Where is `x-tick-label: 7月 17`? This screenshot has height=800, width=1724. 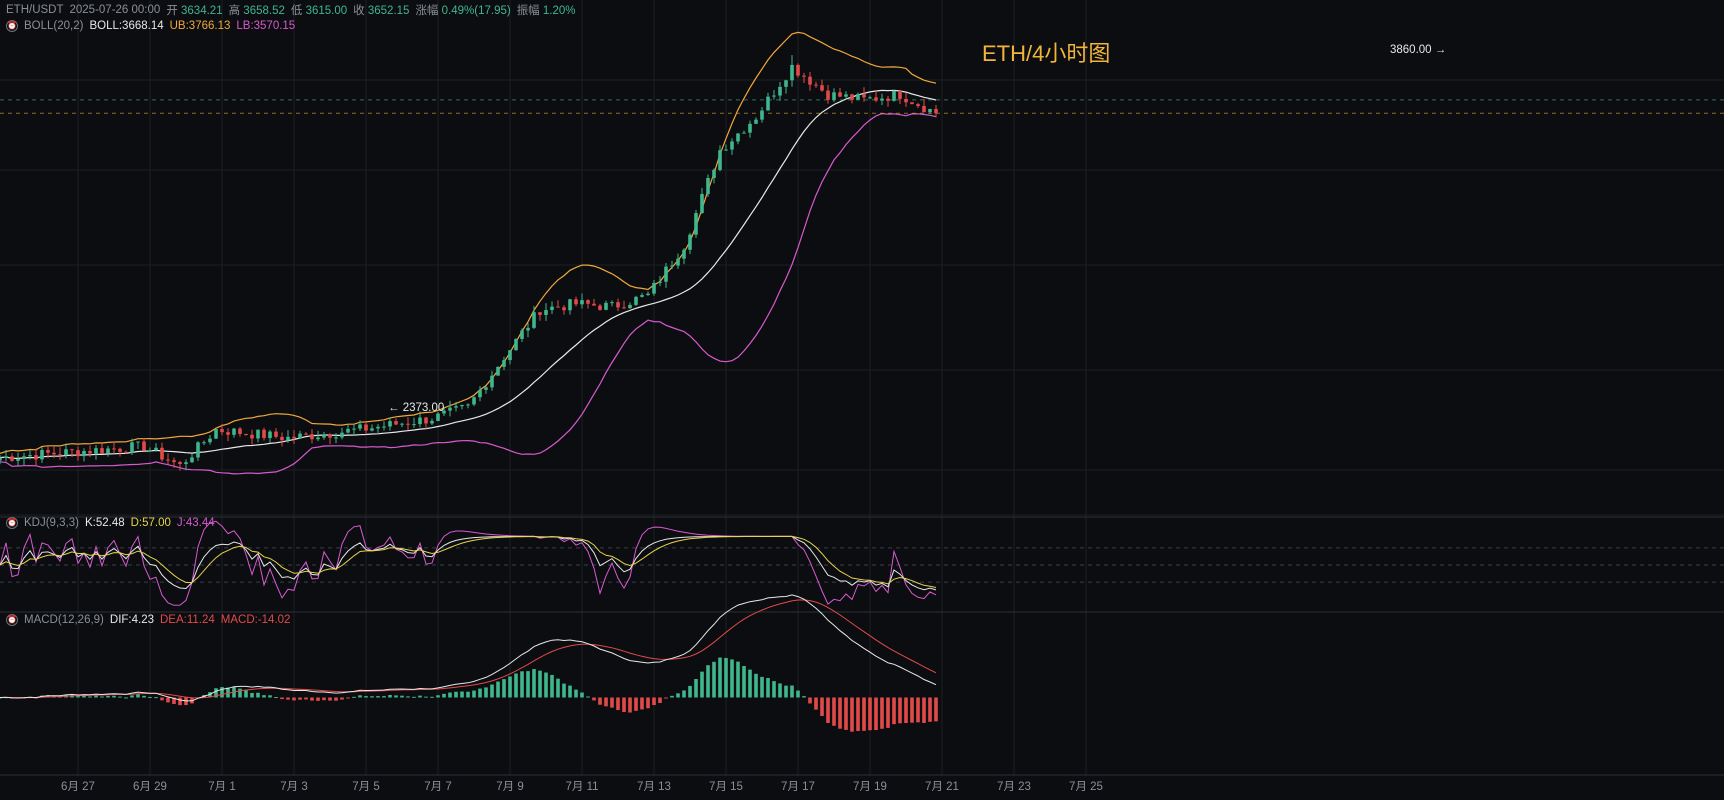 x-tick-label: 7月 17 is located at coordinates (798, 787).